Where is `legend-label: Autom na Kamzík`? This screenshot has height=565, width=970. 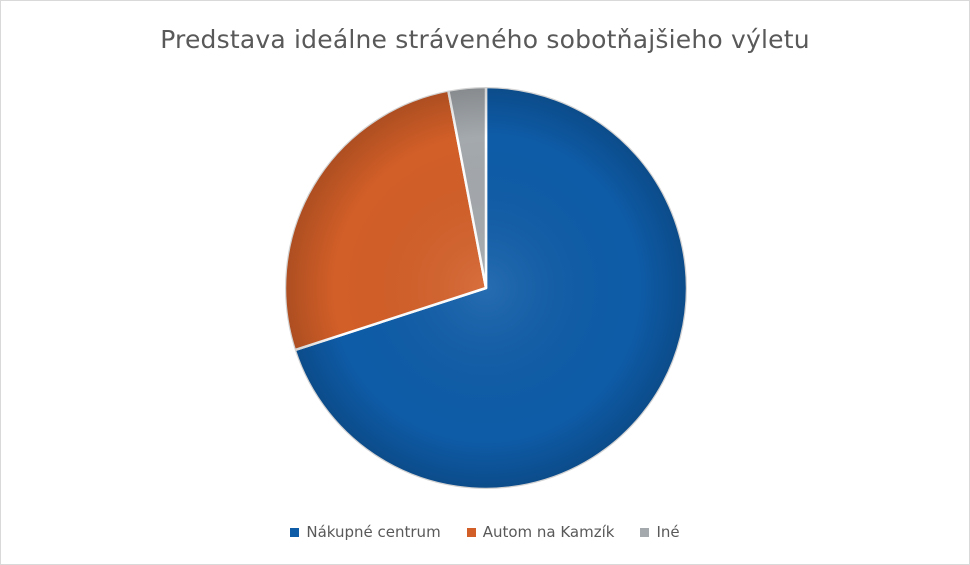
legend-label: Autom na Kamzík is located at coordinates (548, 532).